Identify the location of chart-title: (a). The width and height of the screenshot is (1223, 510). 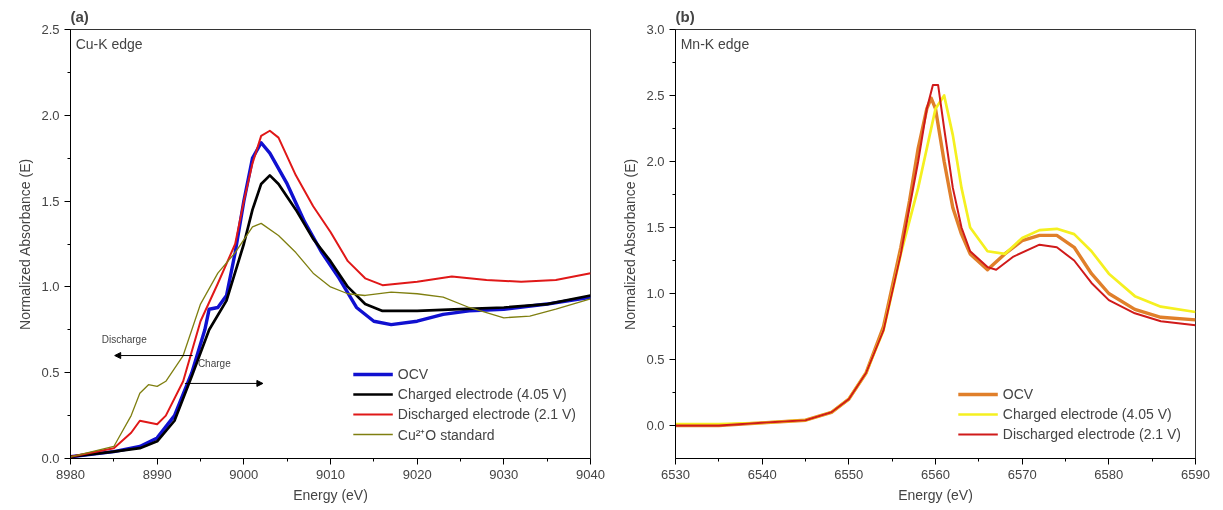
(79, 16).